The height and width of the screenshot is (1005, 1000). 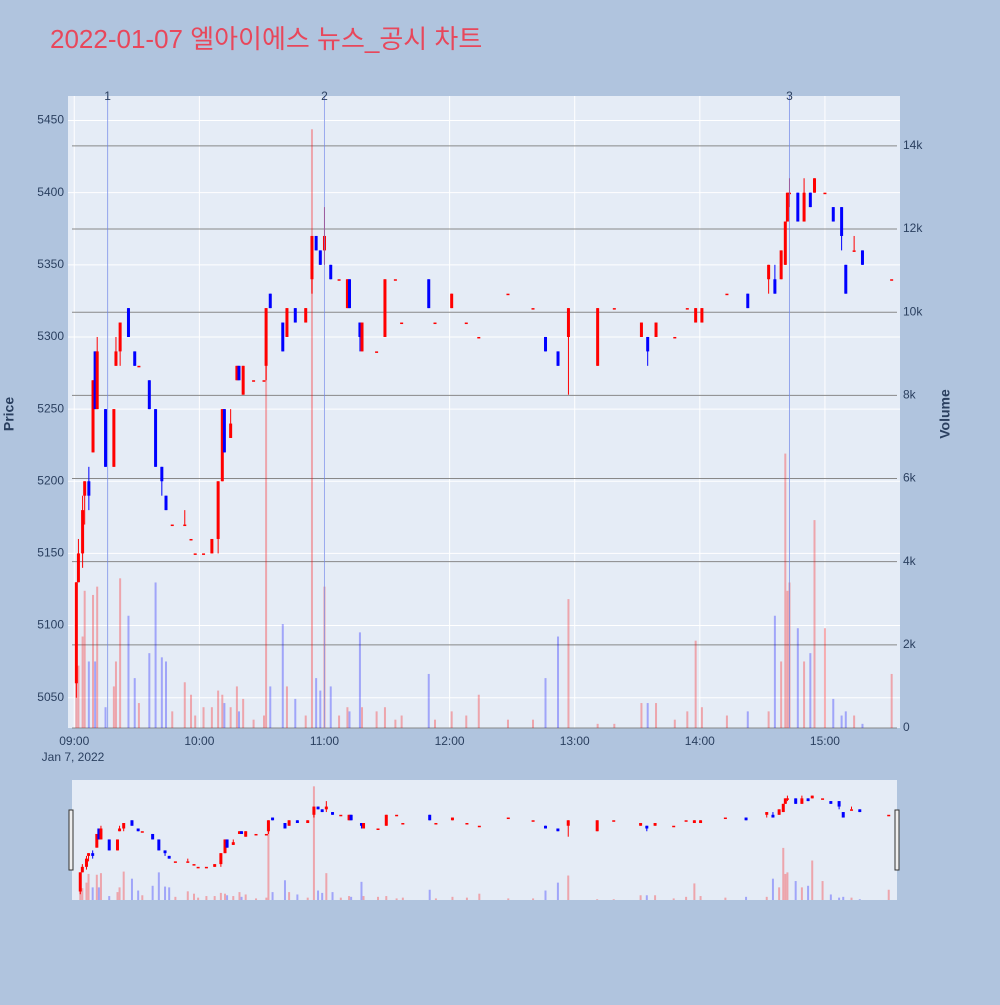 What do you see at coordinates (700, 741) in the screenshot?
I see `x-tick-label: 14:00` at bounding box center [700, 741].